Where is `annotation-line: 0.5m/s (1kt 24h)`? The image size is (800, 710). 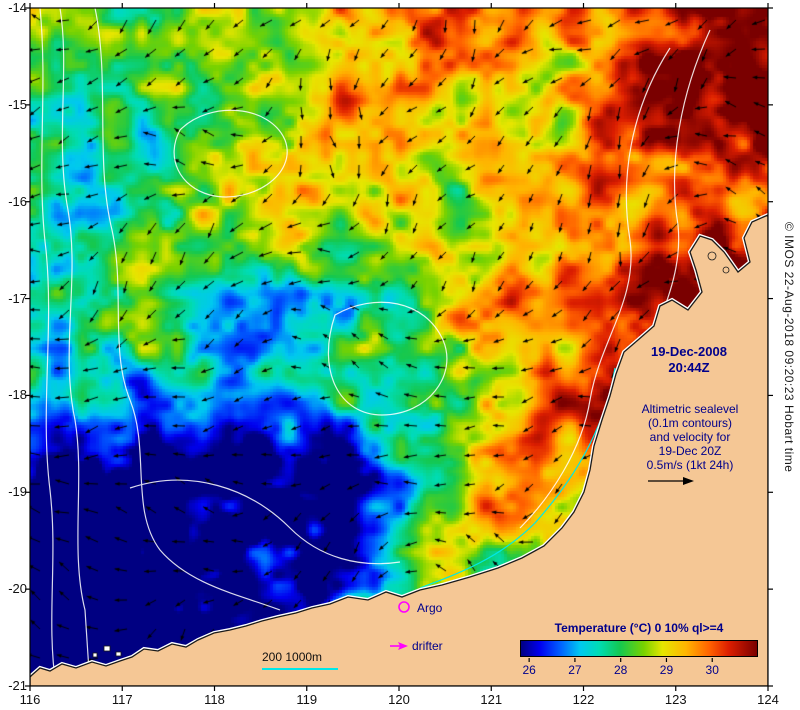
annotation-line: 0.5m/s (1kt 24h) is located at coordinates (690, 465).